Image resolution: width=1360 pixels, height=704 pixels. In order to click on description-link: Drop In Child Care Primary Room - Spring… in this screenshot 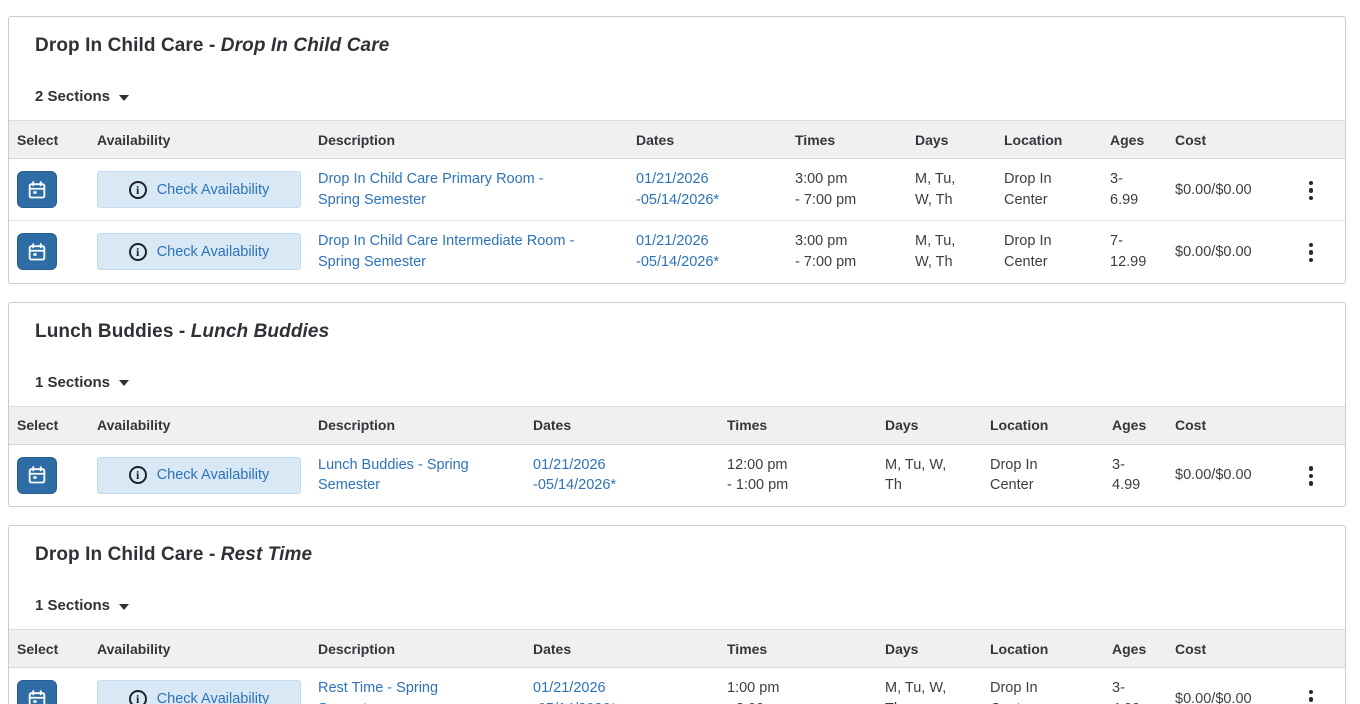, I will do `click(431, 189)`.